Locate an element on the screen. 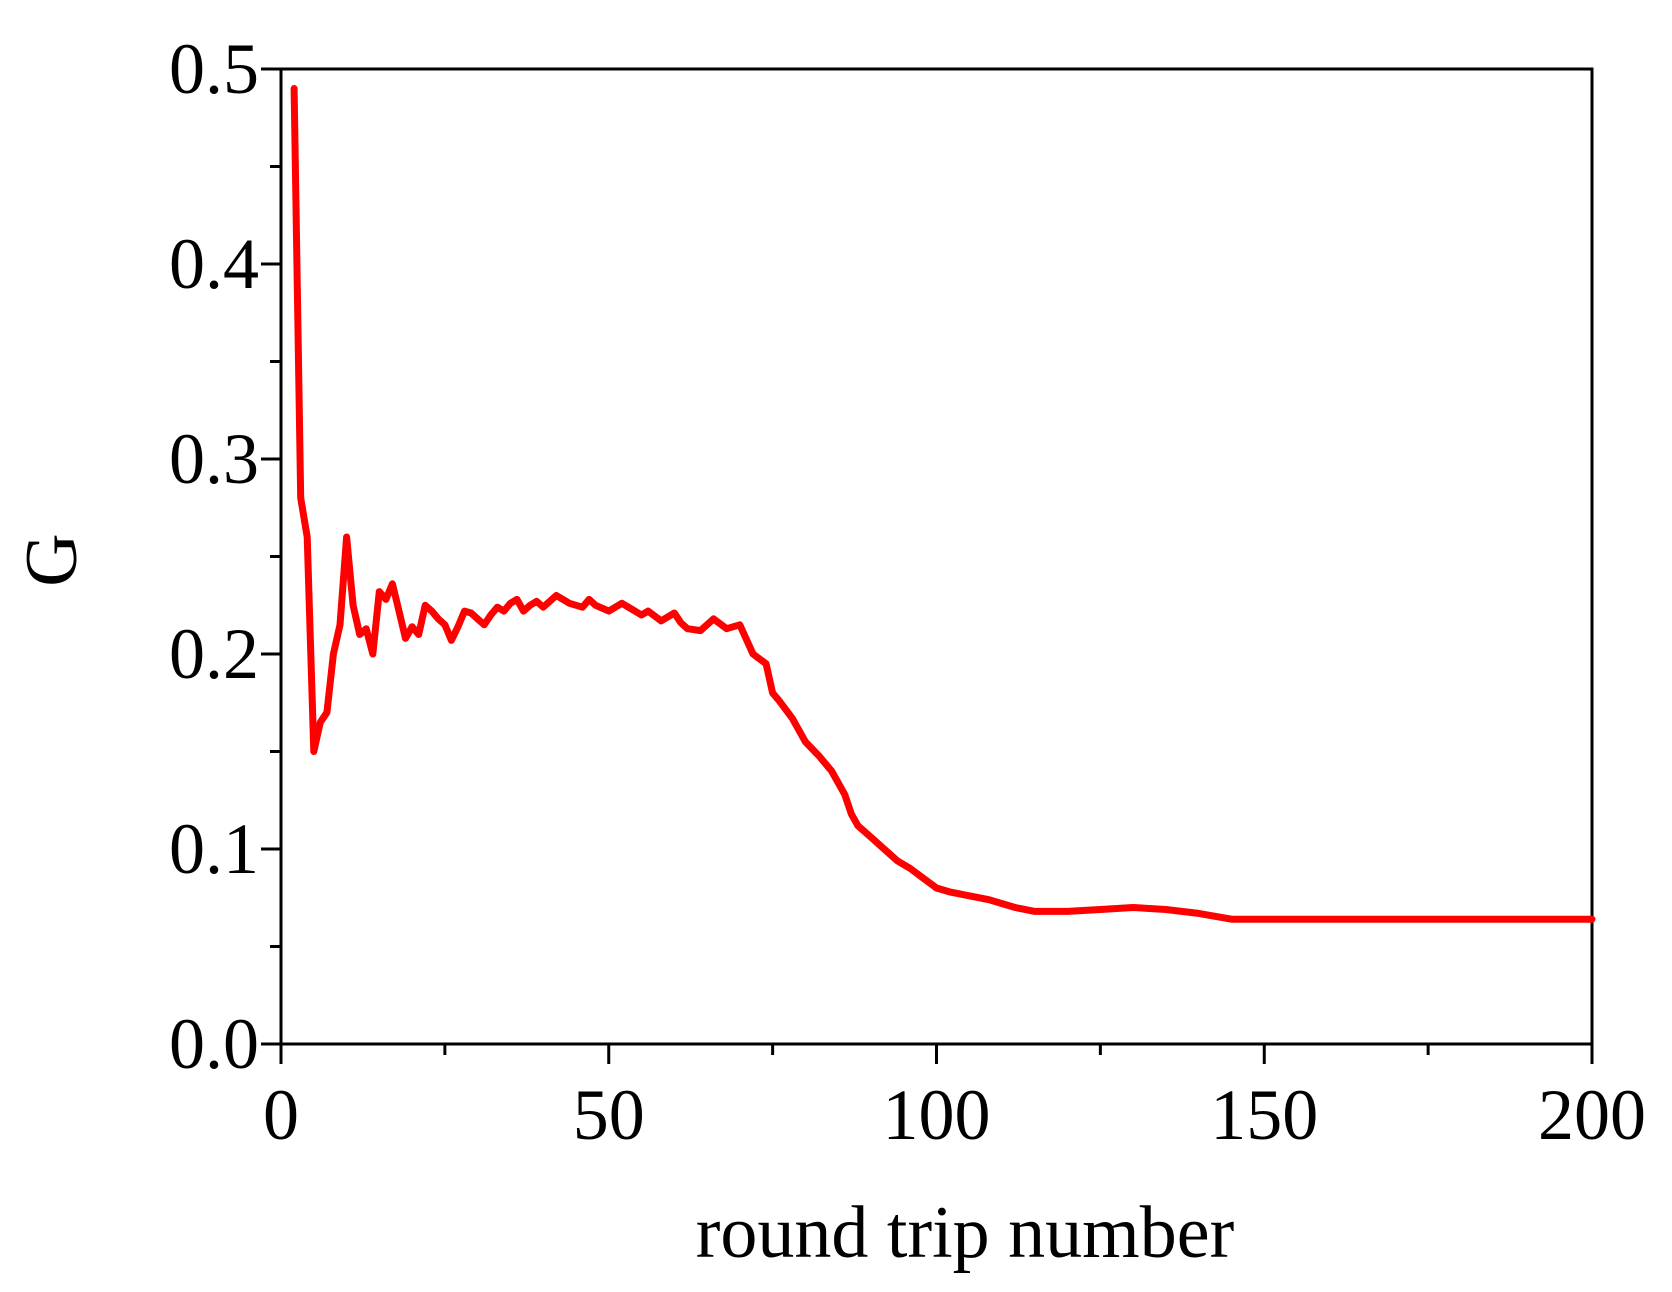  x-tick-label: 200 is located at coordinates (1592, 1115).